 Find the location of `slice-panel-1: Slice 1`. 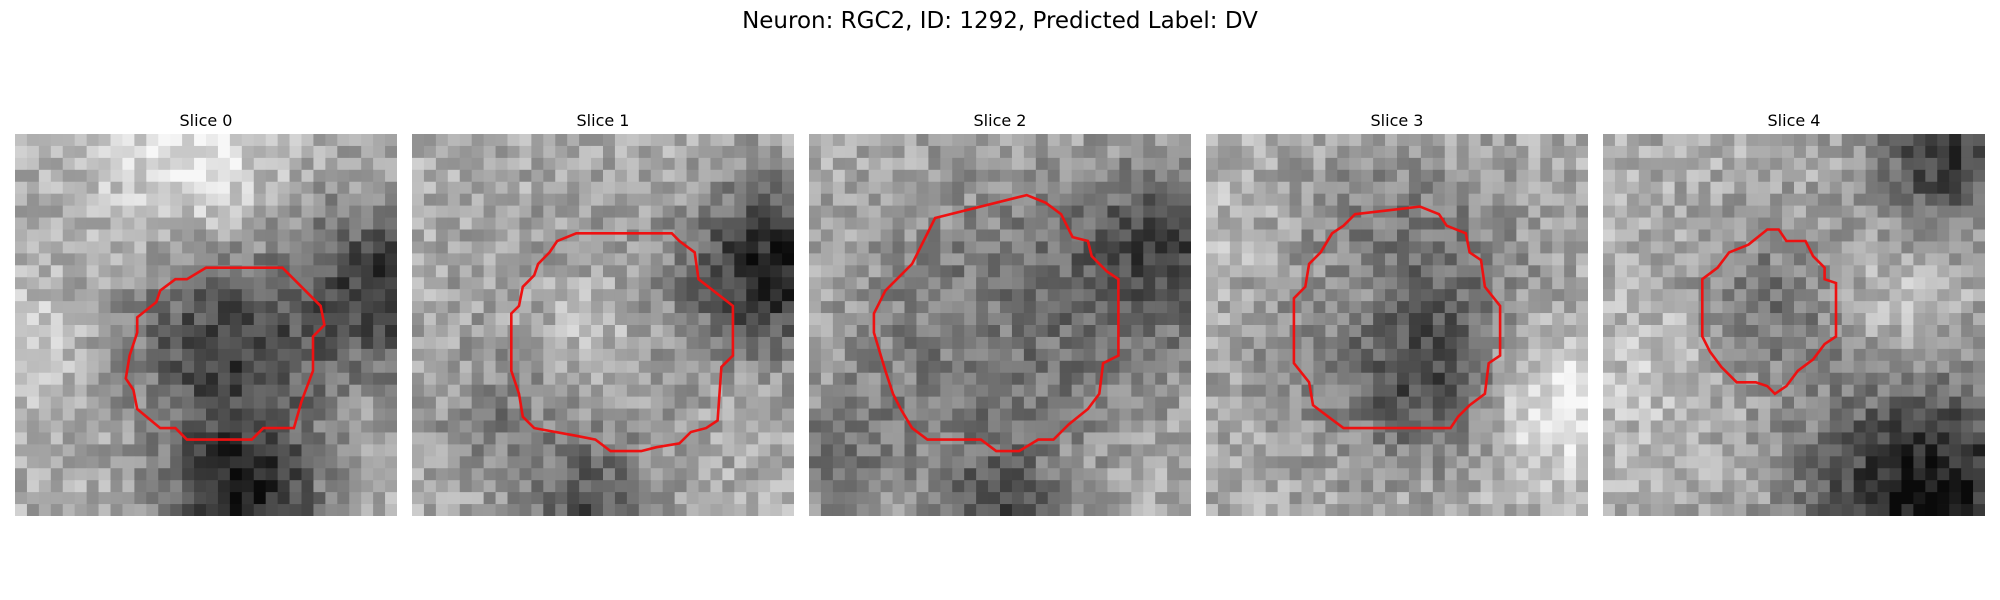

slice-panel-1: Slice 1 is located at coordinates (603, 313).